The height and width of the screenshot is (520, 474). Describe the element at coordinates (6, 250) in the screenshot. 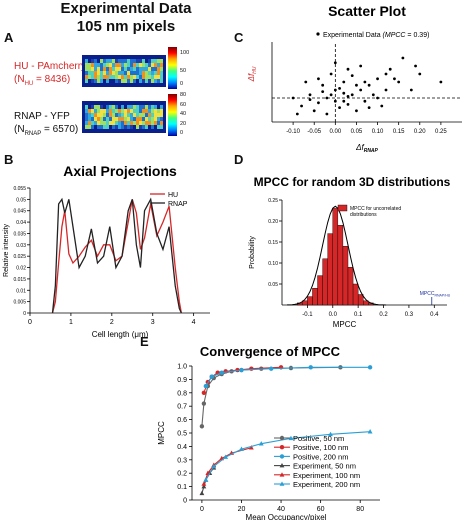

I see `y-axis-label: Relative intensity` at that location.